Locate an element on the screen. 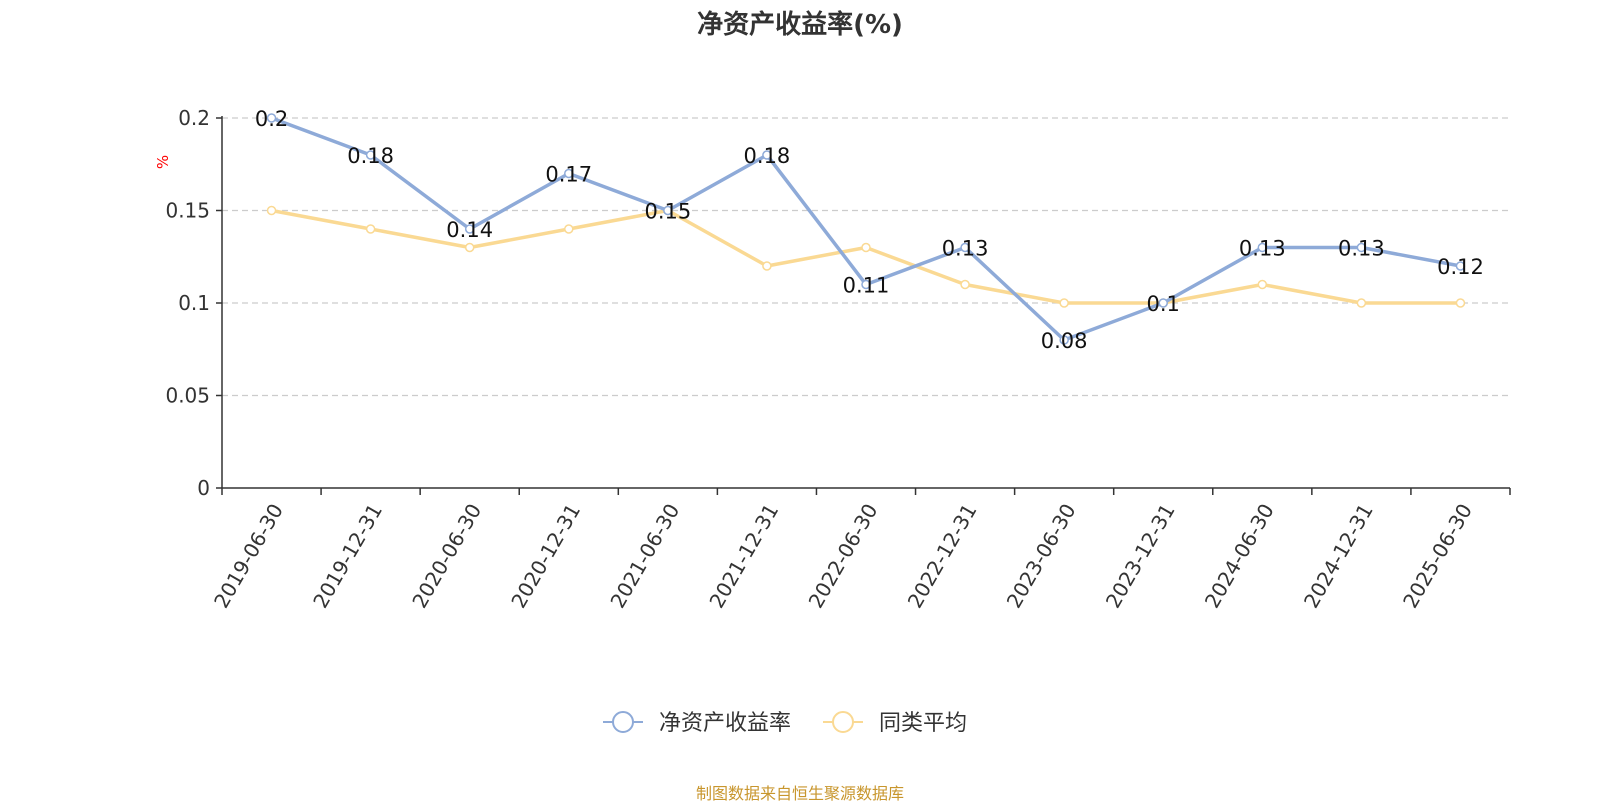 The height and width of the screenshot is (804, 1600). y-tick-label: 0.2 is located at coordinates (194, 118).